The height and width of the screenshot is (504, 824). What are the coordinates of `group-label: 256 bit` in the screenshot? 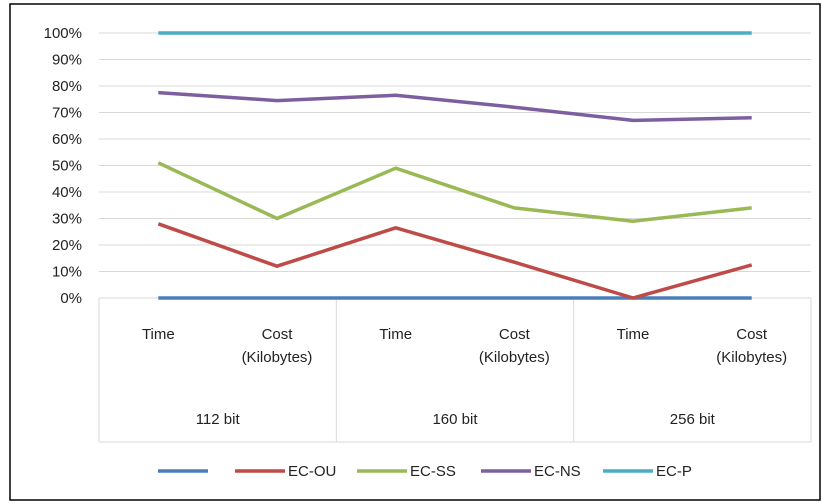 It's located at (693, 419).